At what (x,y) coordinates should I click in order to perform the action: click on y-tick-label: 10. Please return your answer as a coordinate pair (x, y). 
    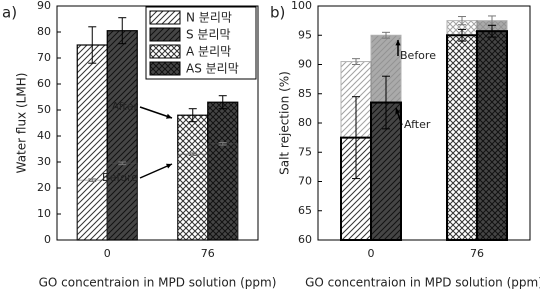
    Looking at the image, I should click on (44, 213).